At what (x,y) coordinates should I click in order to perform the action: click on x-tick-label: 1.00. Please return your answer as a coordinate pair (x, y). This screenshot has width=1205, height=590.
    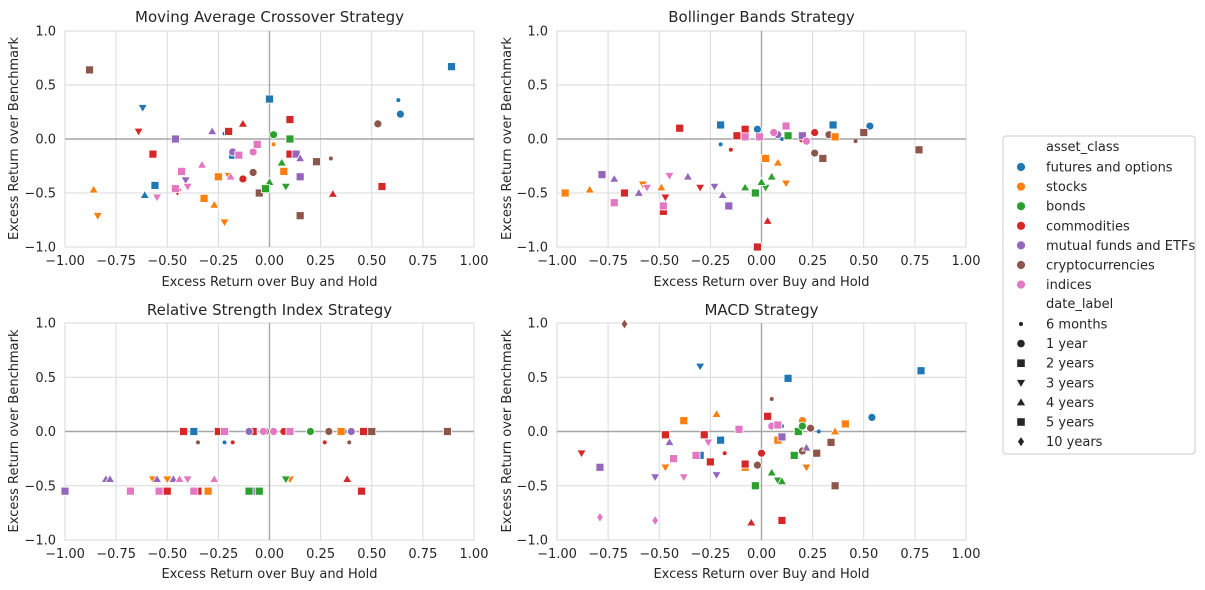
    Looking at the image, I should click on (474, 261).